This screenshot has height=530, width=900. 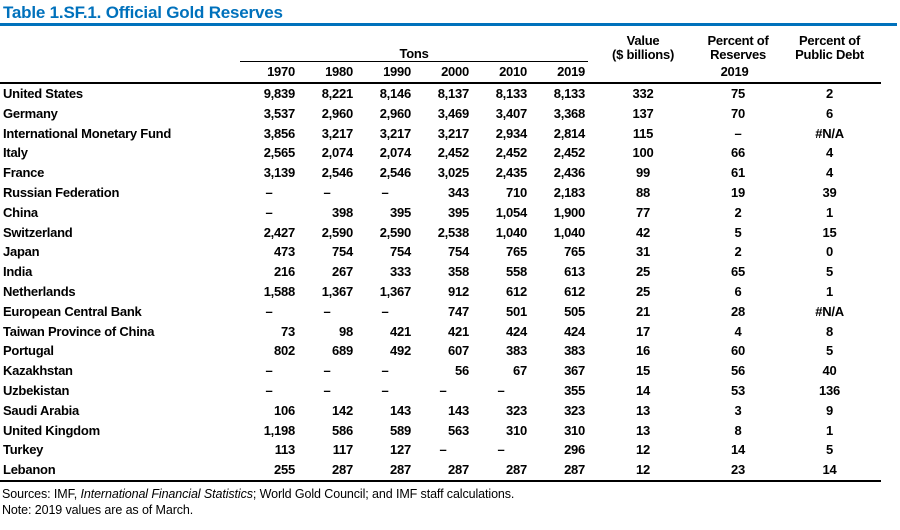 What do you see at coordinates (458, 351) in the screenshot?
I see `value-cell: 607` at bounding box center [458, 351].